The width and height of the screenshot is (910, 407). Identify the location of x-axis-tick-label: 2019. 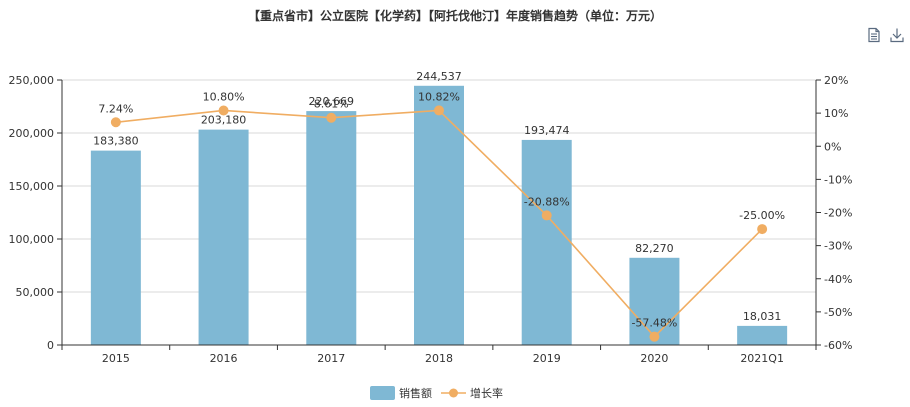
(547, 358).